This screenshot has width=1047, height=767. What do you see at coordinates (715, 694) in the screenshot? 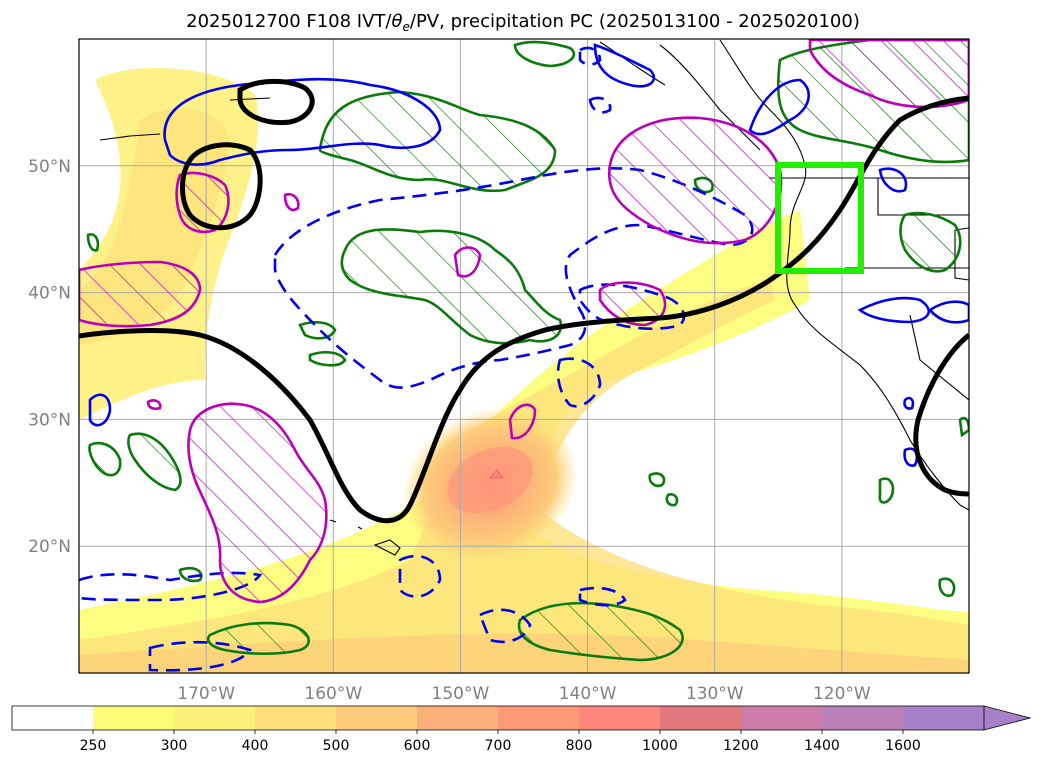
I see `lon-tick-label: 130°W` at bounding box center [715, 694].